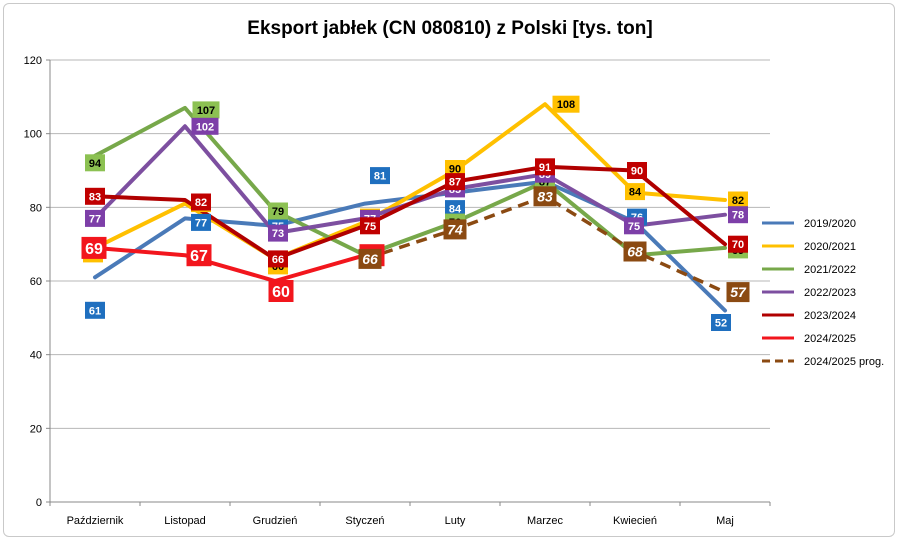  I want to click on y-tick-label: 60, so click(36, 282).